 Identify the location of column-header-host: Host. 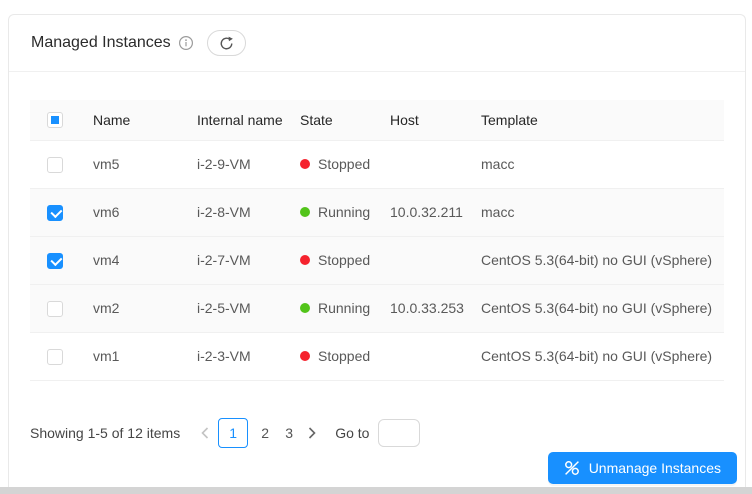
(422, 120).